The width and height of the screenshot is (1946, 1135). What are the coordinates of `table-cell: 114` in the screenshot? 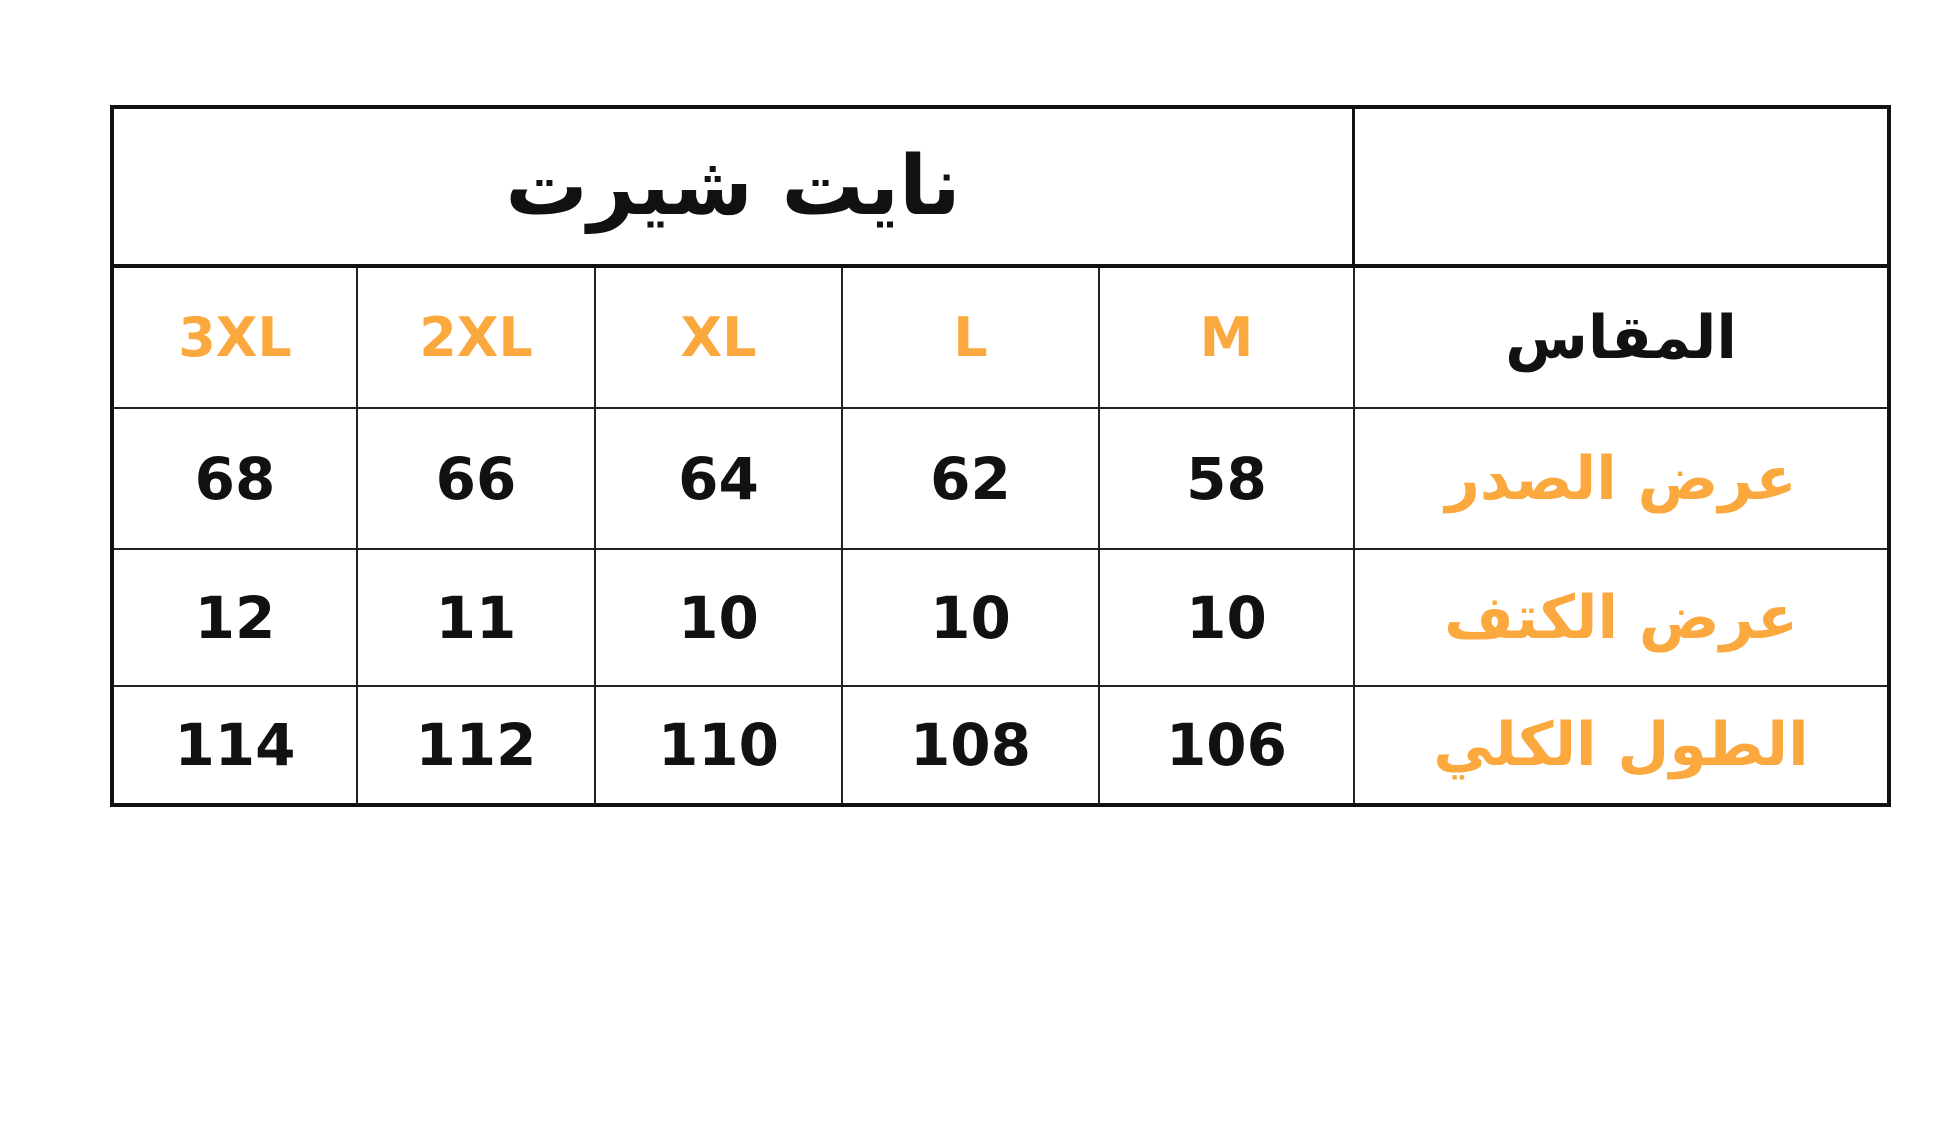 It's located at (236, 745).